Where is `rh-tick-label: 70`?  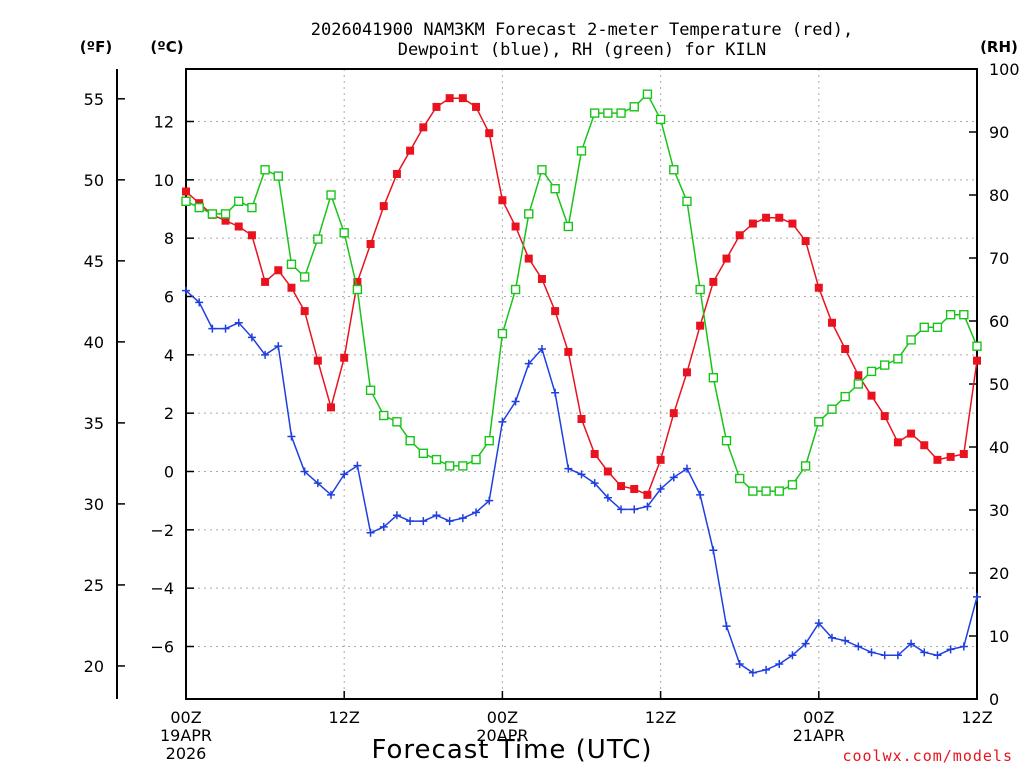
rh-tick-label: 70 is located at coordinates (999, 258).